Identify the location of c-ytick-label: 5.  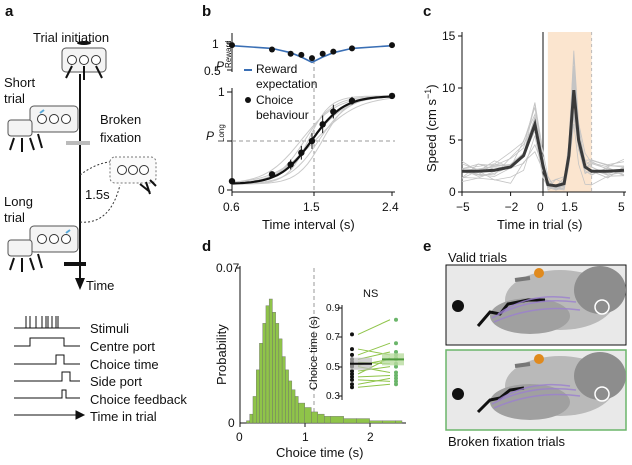
(452, 140).